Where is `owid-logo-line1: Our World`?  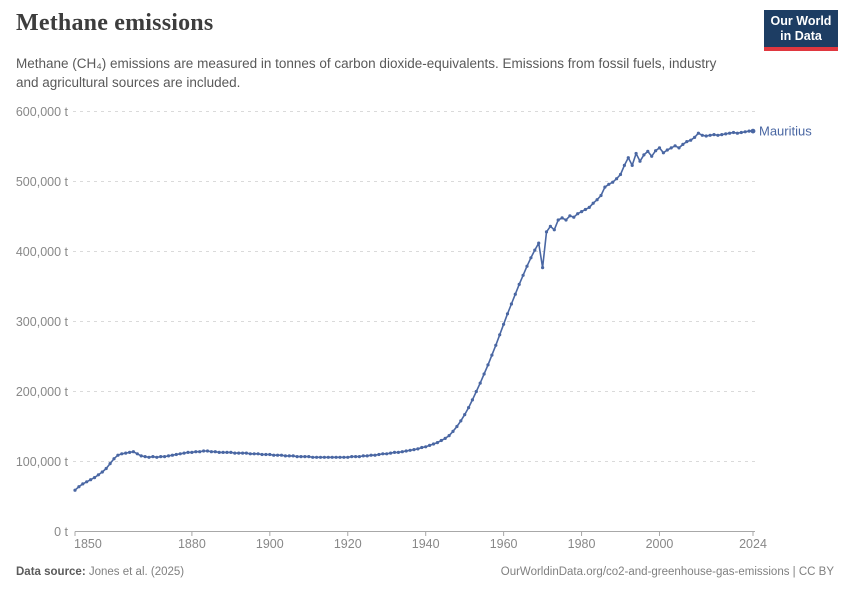 owid-logo-line1: Our World is located at coordinates (801, 21).